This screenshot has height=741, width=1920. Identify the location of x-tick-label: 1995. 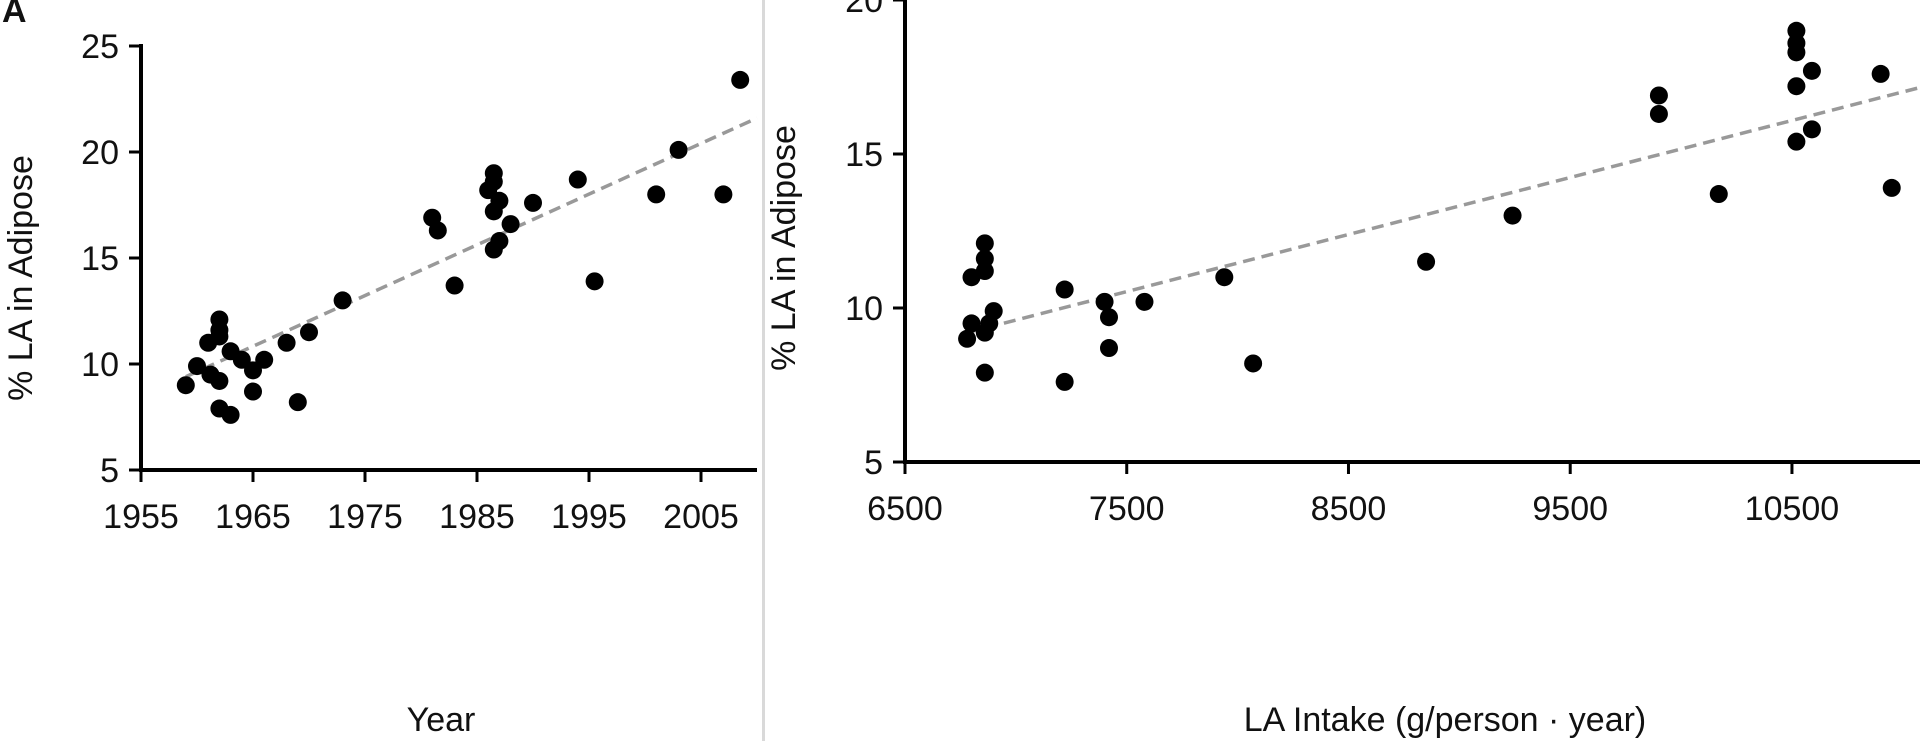
(589, 517).